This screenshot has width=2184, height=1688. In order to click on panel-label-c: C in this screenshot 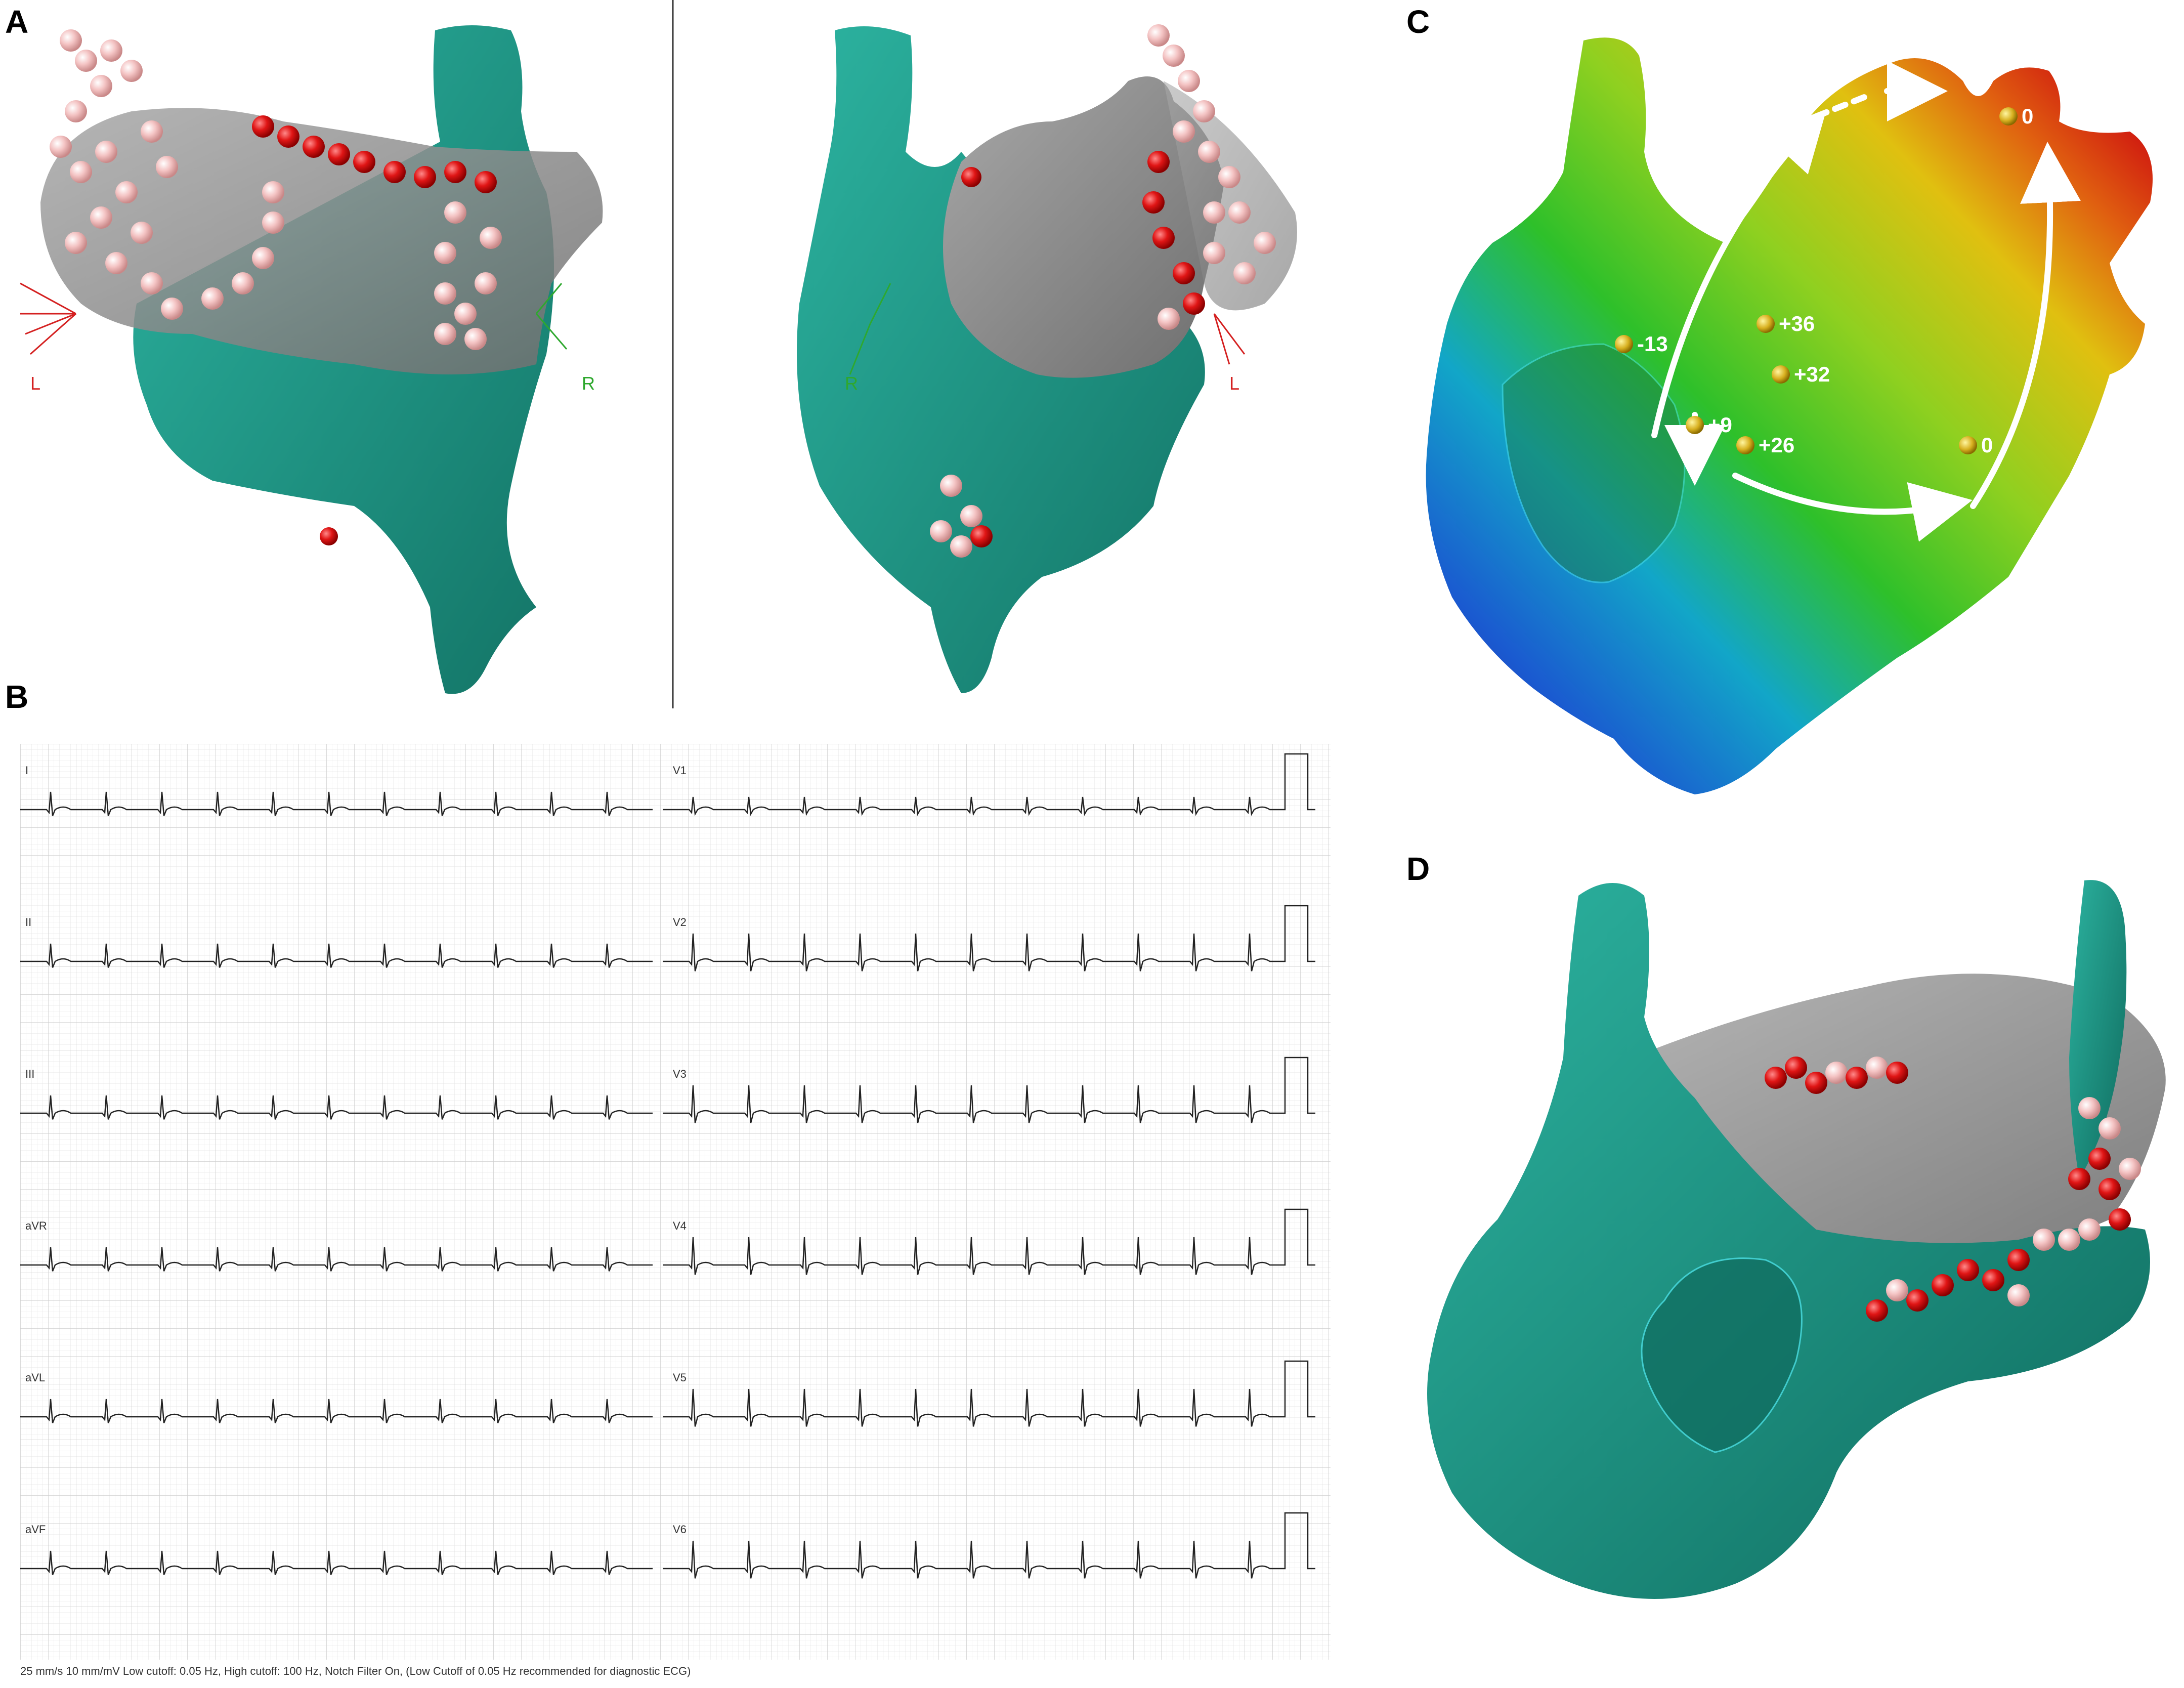, I will do `click(1418, 22)`.